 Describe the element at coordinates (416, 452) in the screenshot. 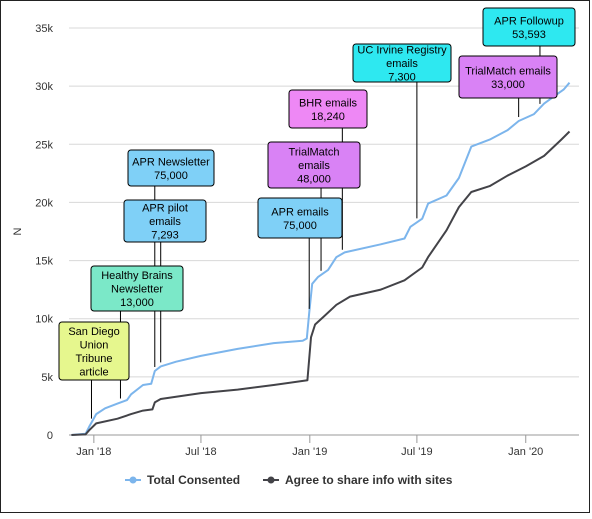

I see `x-tick-label: Jul '19` at that location.